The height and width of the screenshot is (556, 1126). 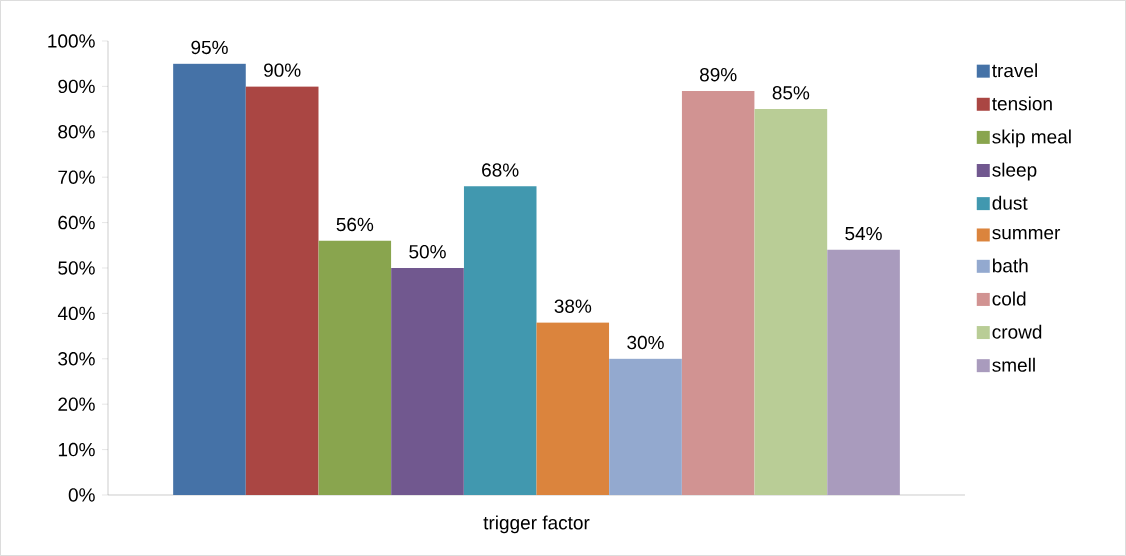 What do you see at coordinates (1013, 364) in the screenshot?
I see `legend-label: smell` at bounding box center [1013, 364].